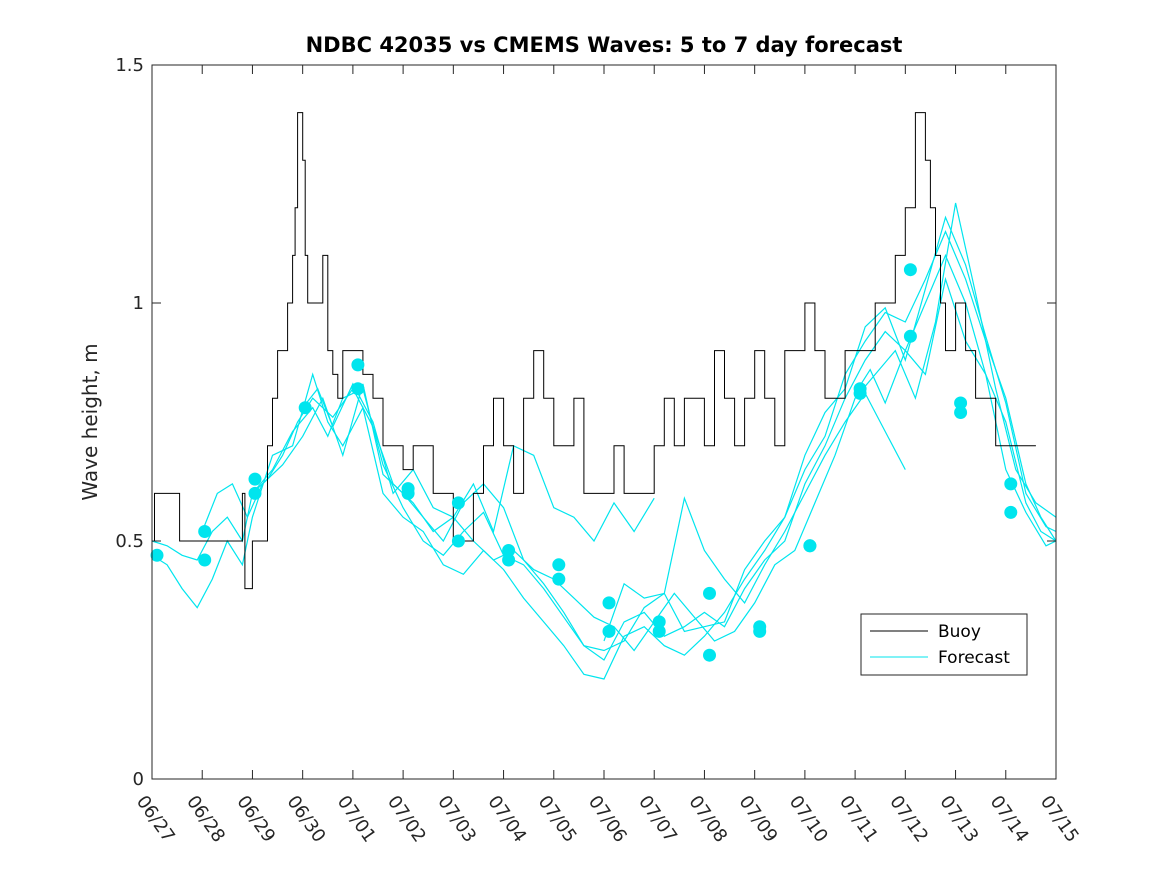 This screenshot has height=875, width=1167. Describe the element at coordinates (138, 303) in the screenshot. I see `y-tick-label: 1` at that location.